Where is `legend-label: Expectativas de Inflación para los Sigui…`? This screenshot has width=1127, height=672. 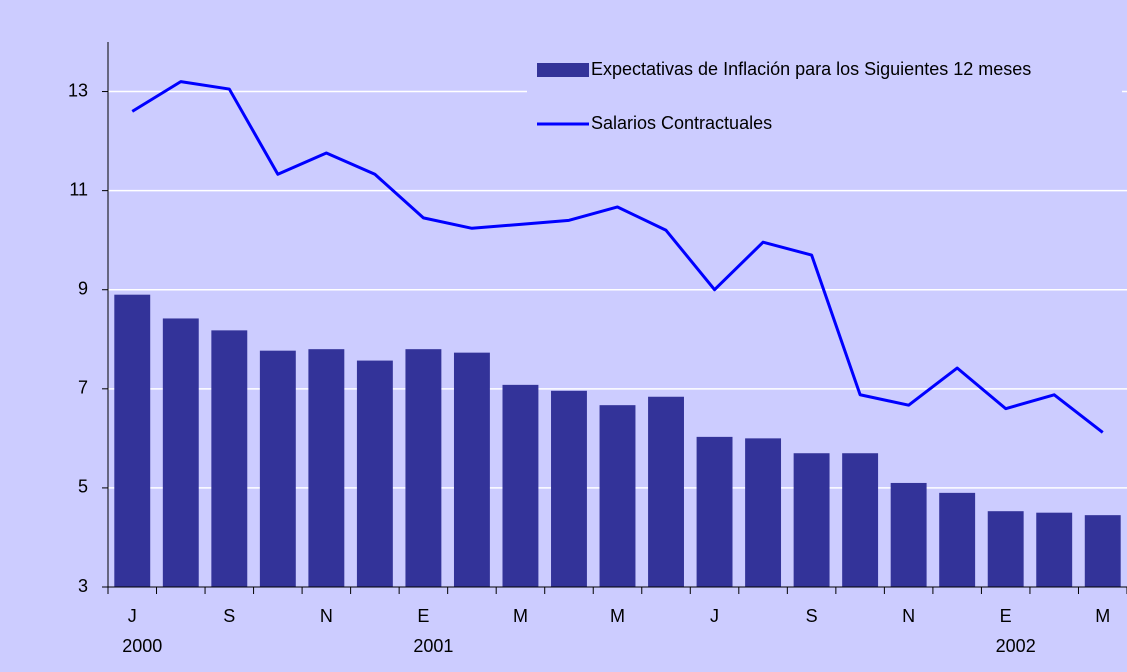 legend-label: Expectativas de Inflación para los Sigui… is located at coordinates (811, 69).